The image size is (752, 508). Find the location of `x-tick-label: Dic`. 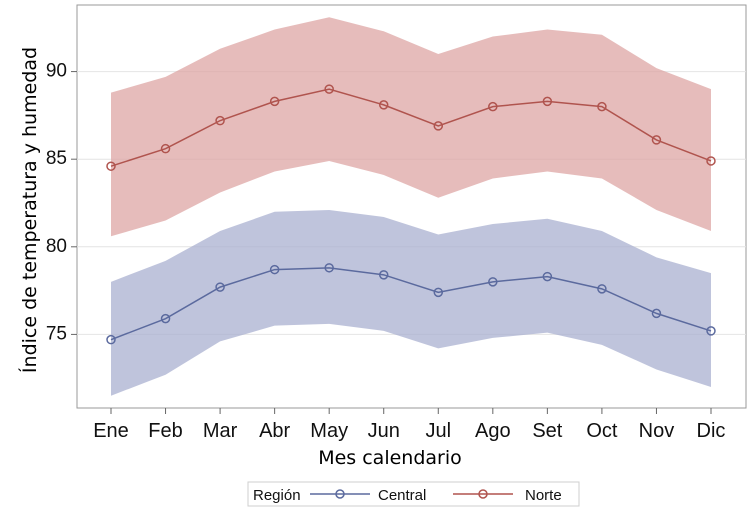

x-tick-label: Dic is located at coordinates (711, 431).